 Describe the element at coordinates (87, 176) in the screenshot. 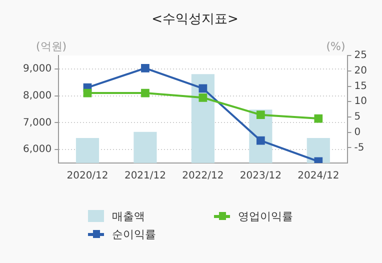

I see `x-tick-label: 2020/12` at that location.